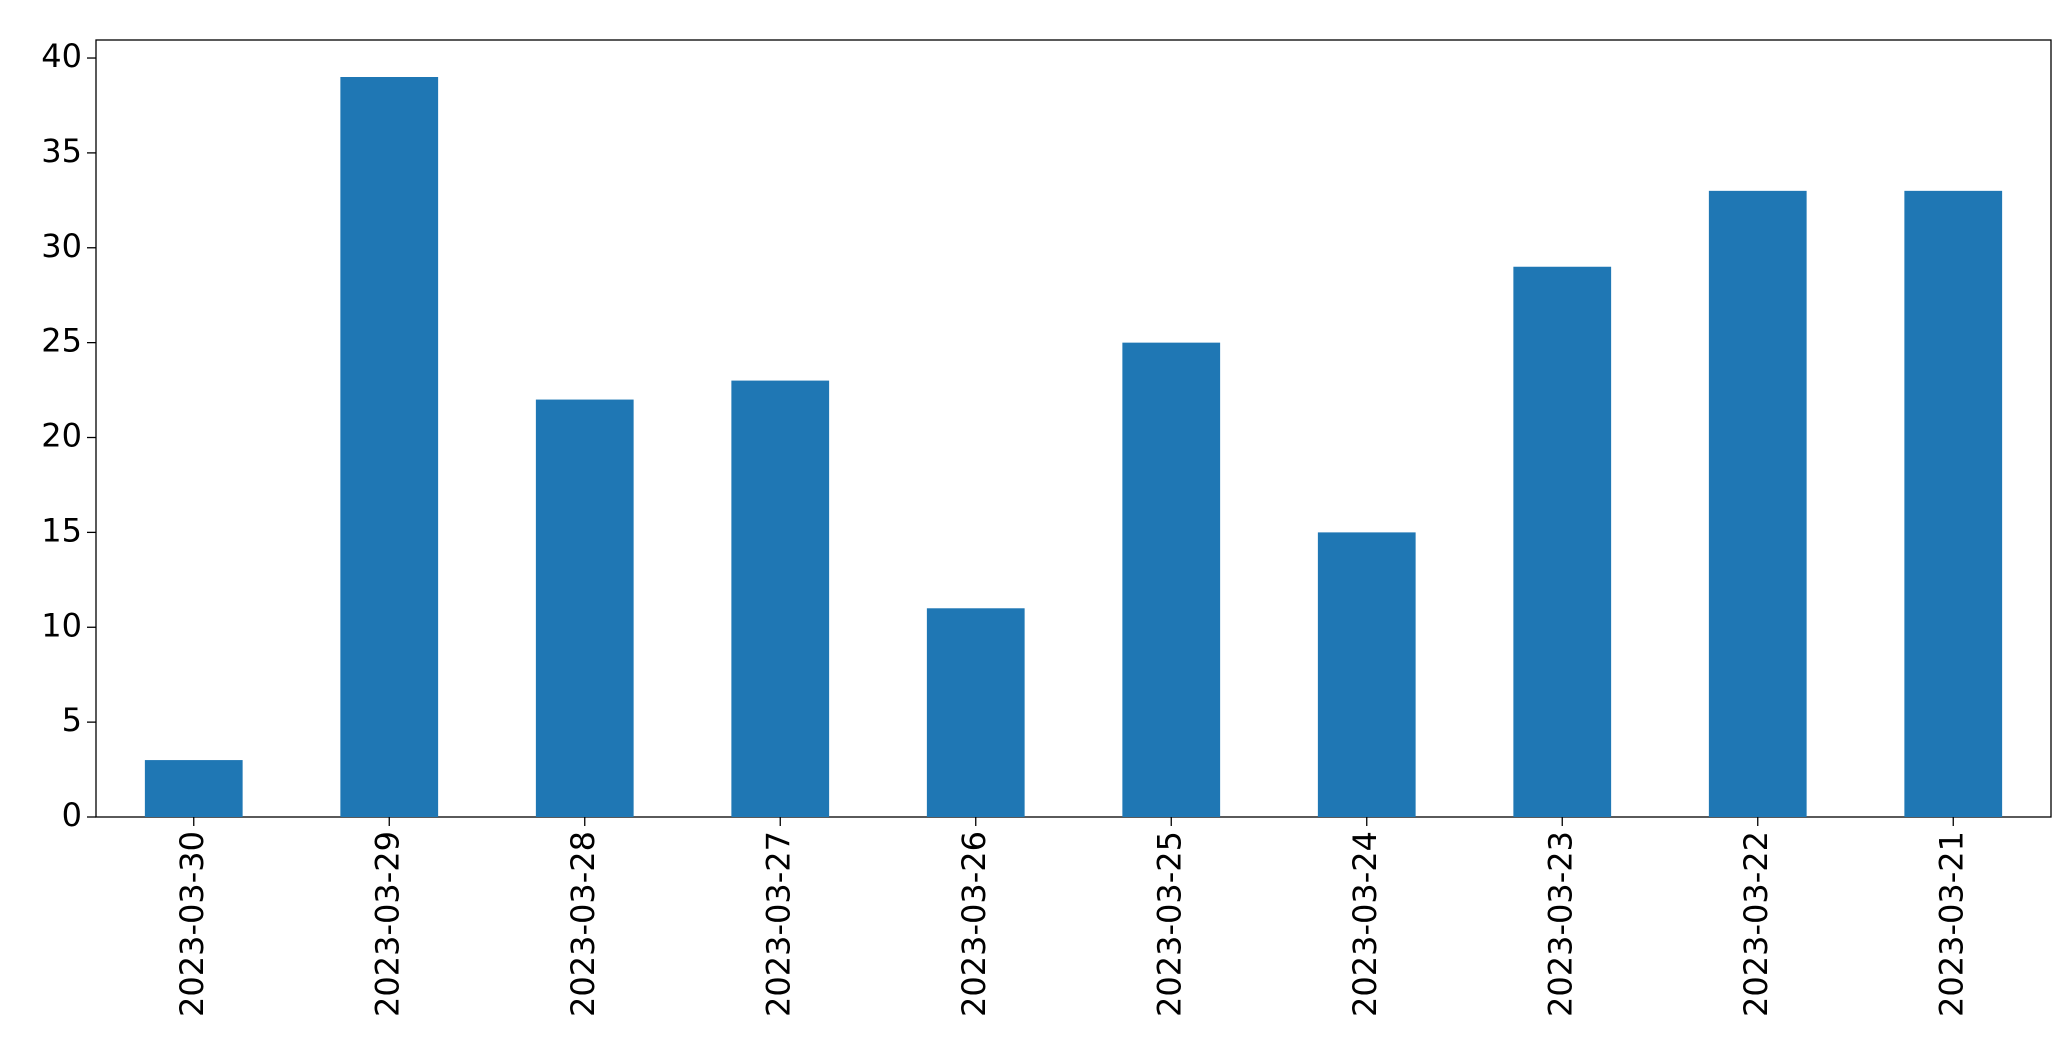 This screenshot has height=1061, width=2071. Describe the element at coordinates (1169, 924) in the screenshot. I see `x-tick-label: 2023-03-25` at that location.